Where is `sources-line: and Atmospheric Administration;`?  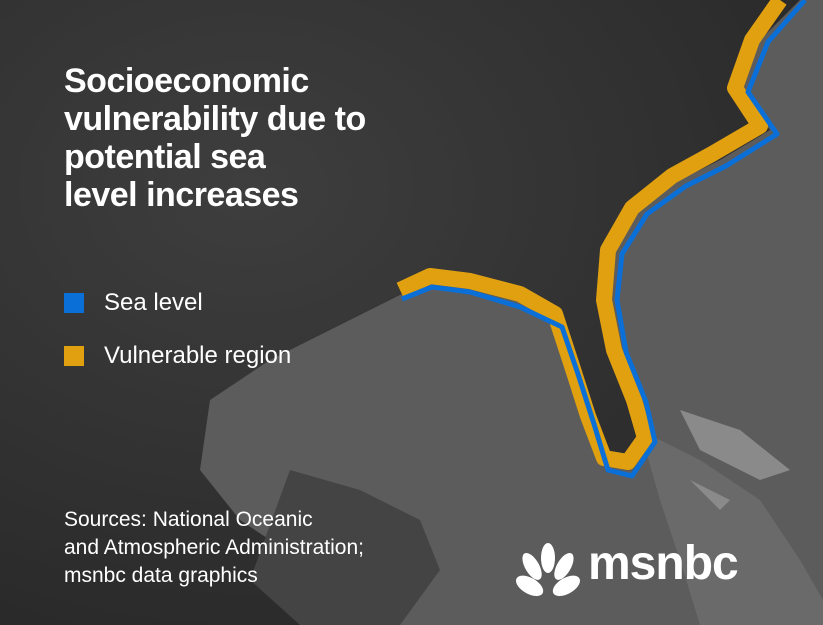
sources-line: and Atmospheric Administration; is located at coordinates (214, 547).